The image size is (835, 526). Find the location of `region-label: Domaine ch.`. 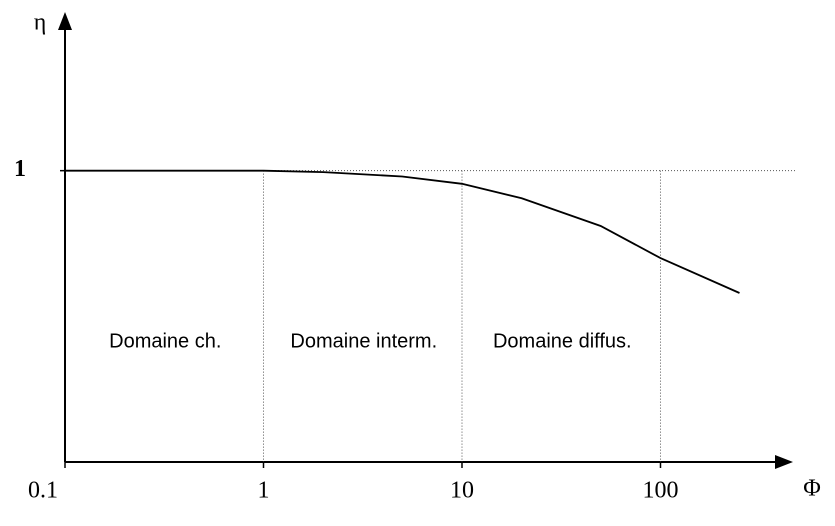

region-label: Domaine ch. is located at coordinates (165, 341).